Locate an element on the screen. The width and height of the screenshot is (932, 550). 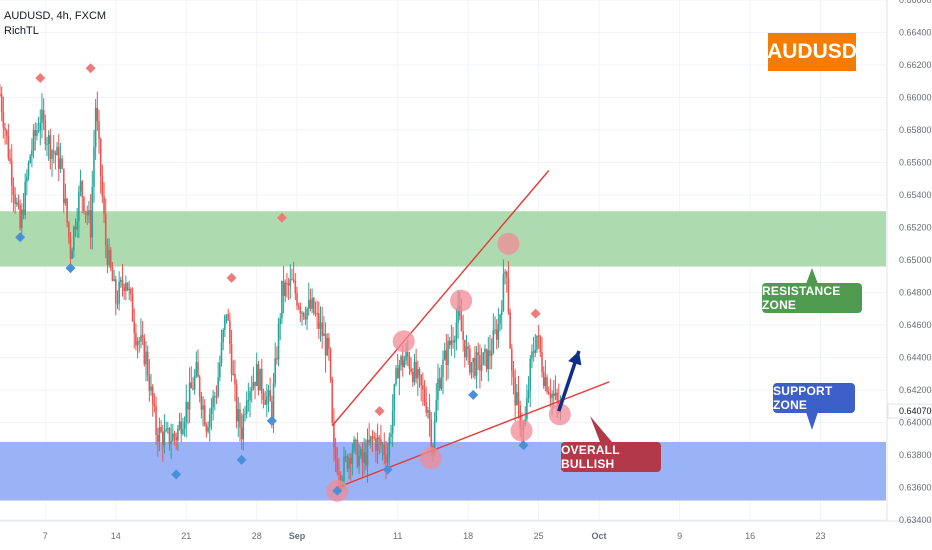
x-tick-label: 18 is located at coordinates (468, 536).